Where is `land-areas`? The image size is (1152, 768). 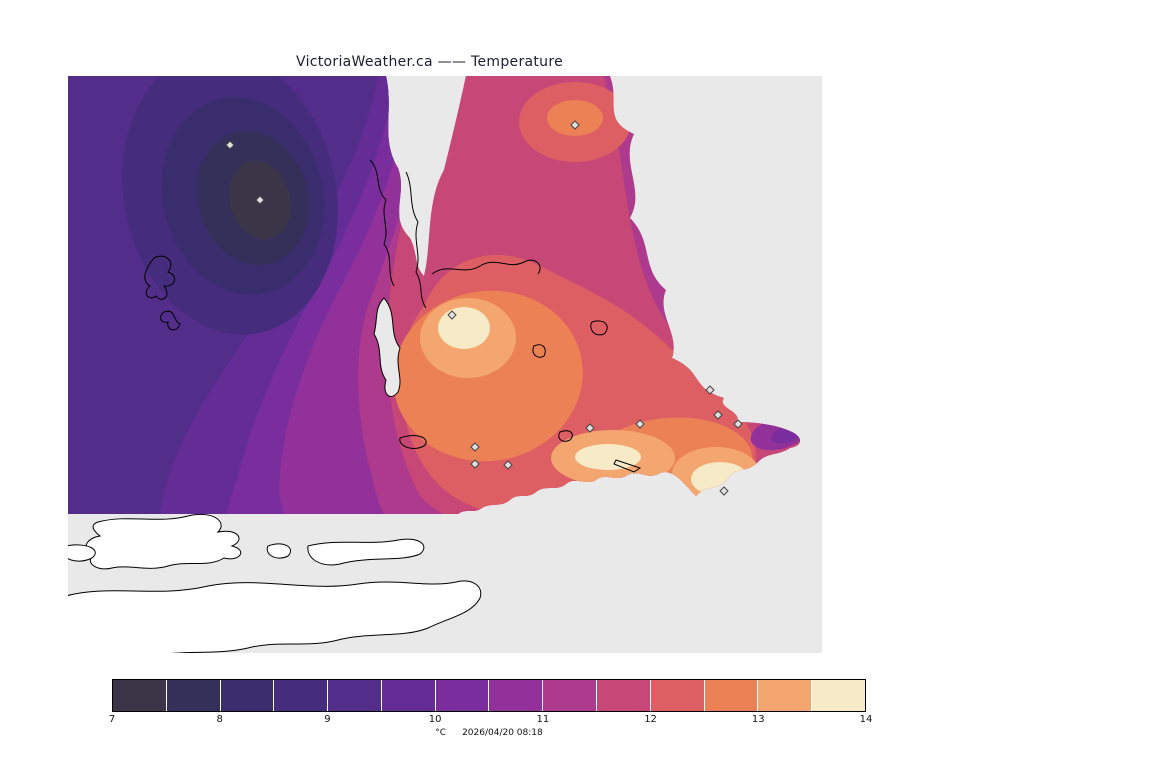
land-areas is located at coordinates (275, 583).